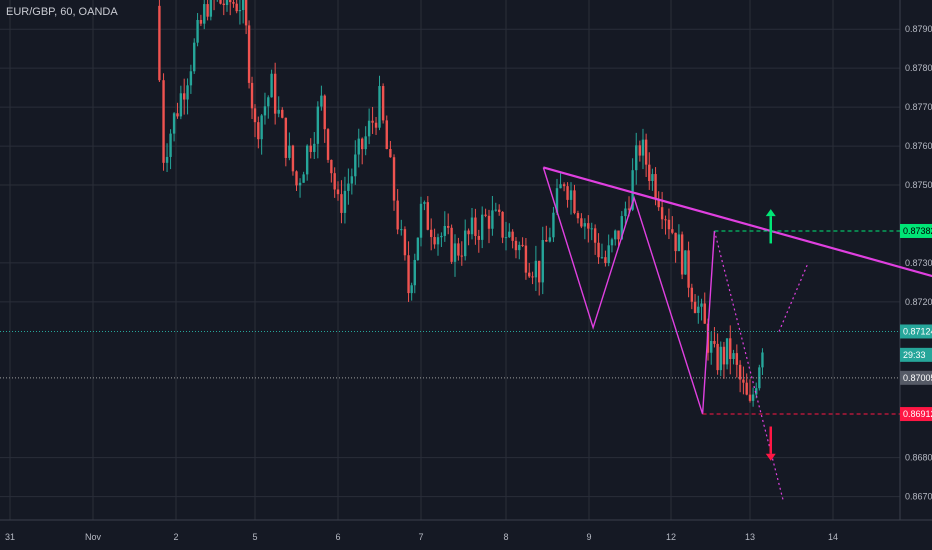 Image resolution: width=932 pixels, height=550 pixels. What do you see at coordinates (737, 262) in the screenshot?
I see `resistance-trendline` at bounding box center [737, 262].